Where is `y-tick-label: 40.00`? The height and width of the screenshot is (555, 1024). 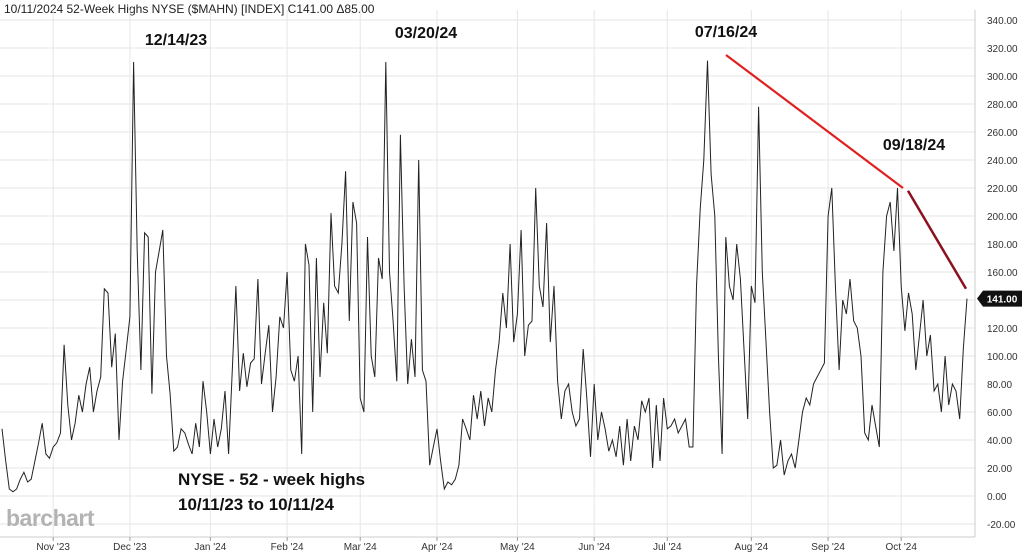
y-tick-label: 40.00 is located at coordinates (999, 441).